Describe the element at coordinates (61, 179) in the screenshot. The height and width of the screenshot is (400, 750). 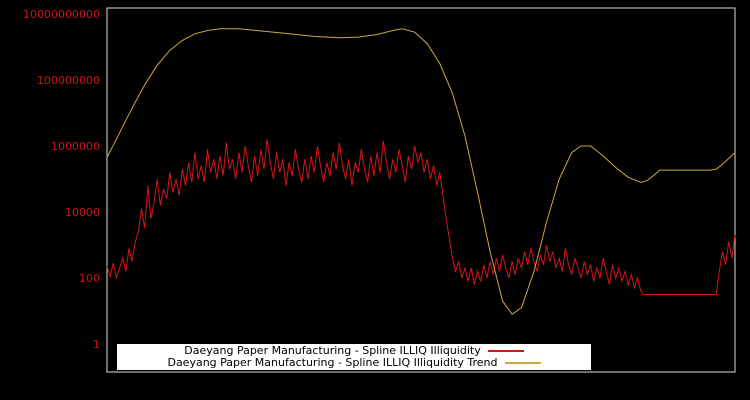
I see `y-axis-ticks: 1 100 10000 1000000 100000000 10000000000` at that location.